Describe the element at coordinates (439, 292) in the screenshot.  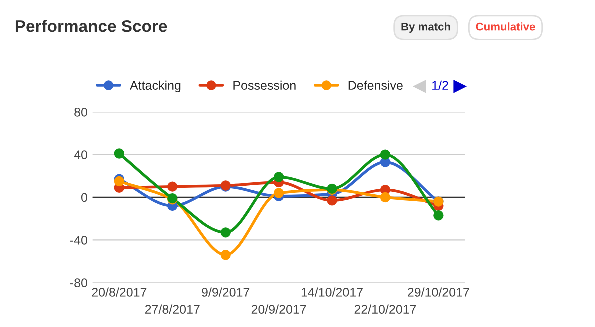
I see `x-tick-label: 29/10/2017` at that location.